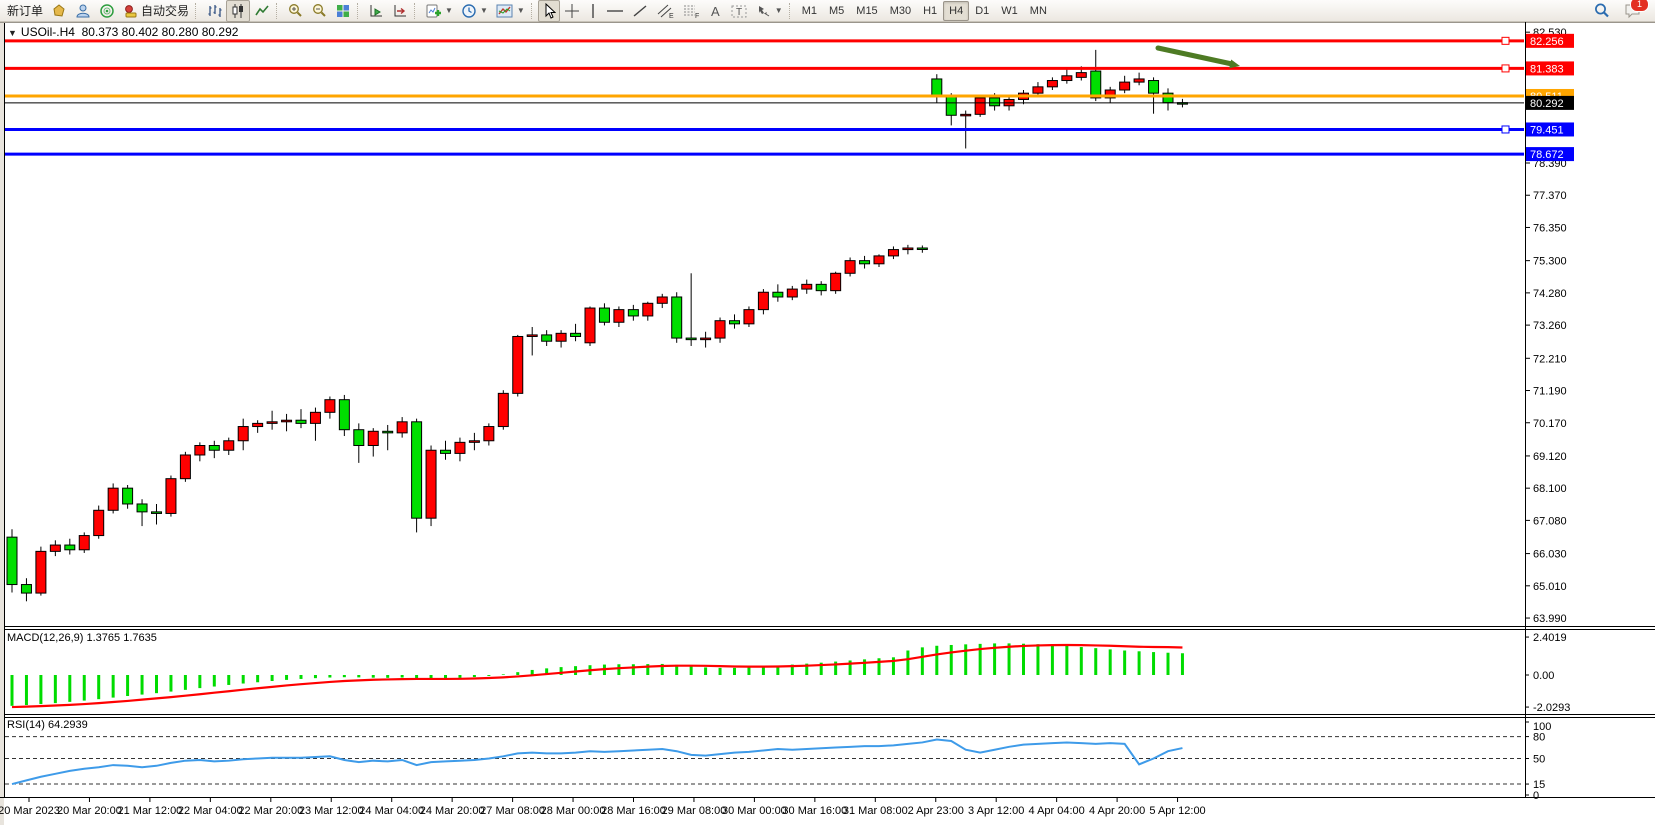 The height and width of the screenshot is (825, 1655). What do you see at coordinates (107, 11) in the screenshot?
I see `broadcast-icon-button` at bounding box center [107, 11].